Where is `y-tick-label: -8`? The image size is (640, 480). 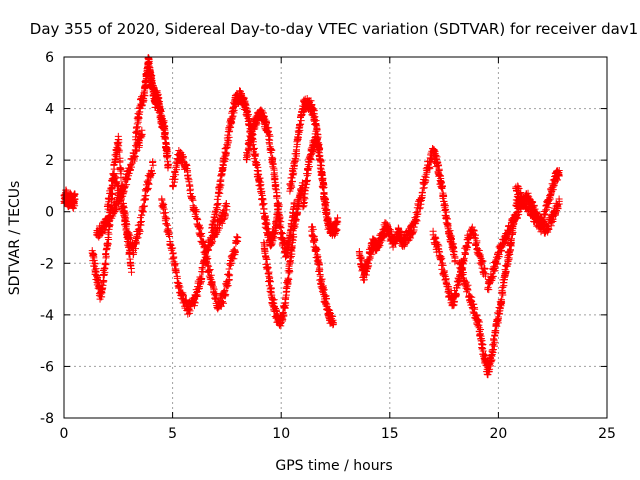 y-tick-label: -8 is located at coordinates (47, 419).